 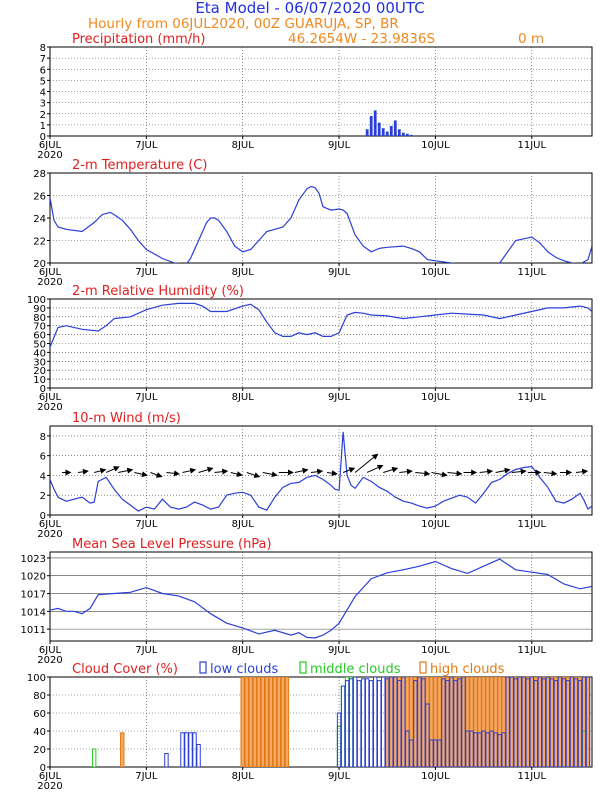 I want to click on wind-ytick-label: 6, so click(x=43, y=457).